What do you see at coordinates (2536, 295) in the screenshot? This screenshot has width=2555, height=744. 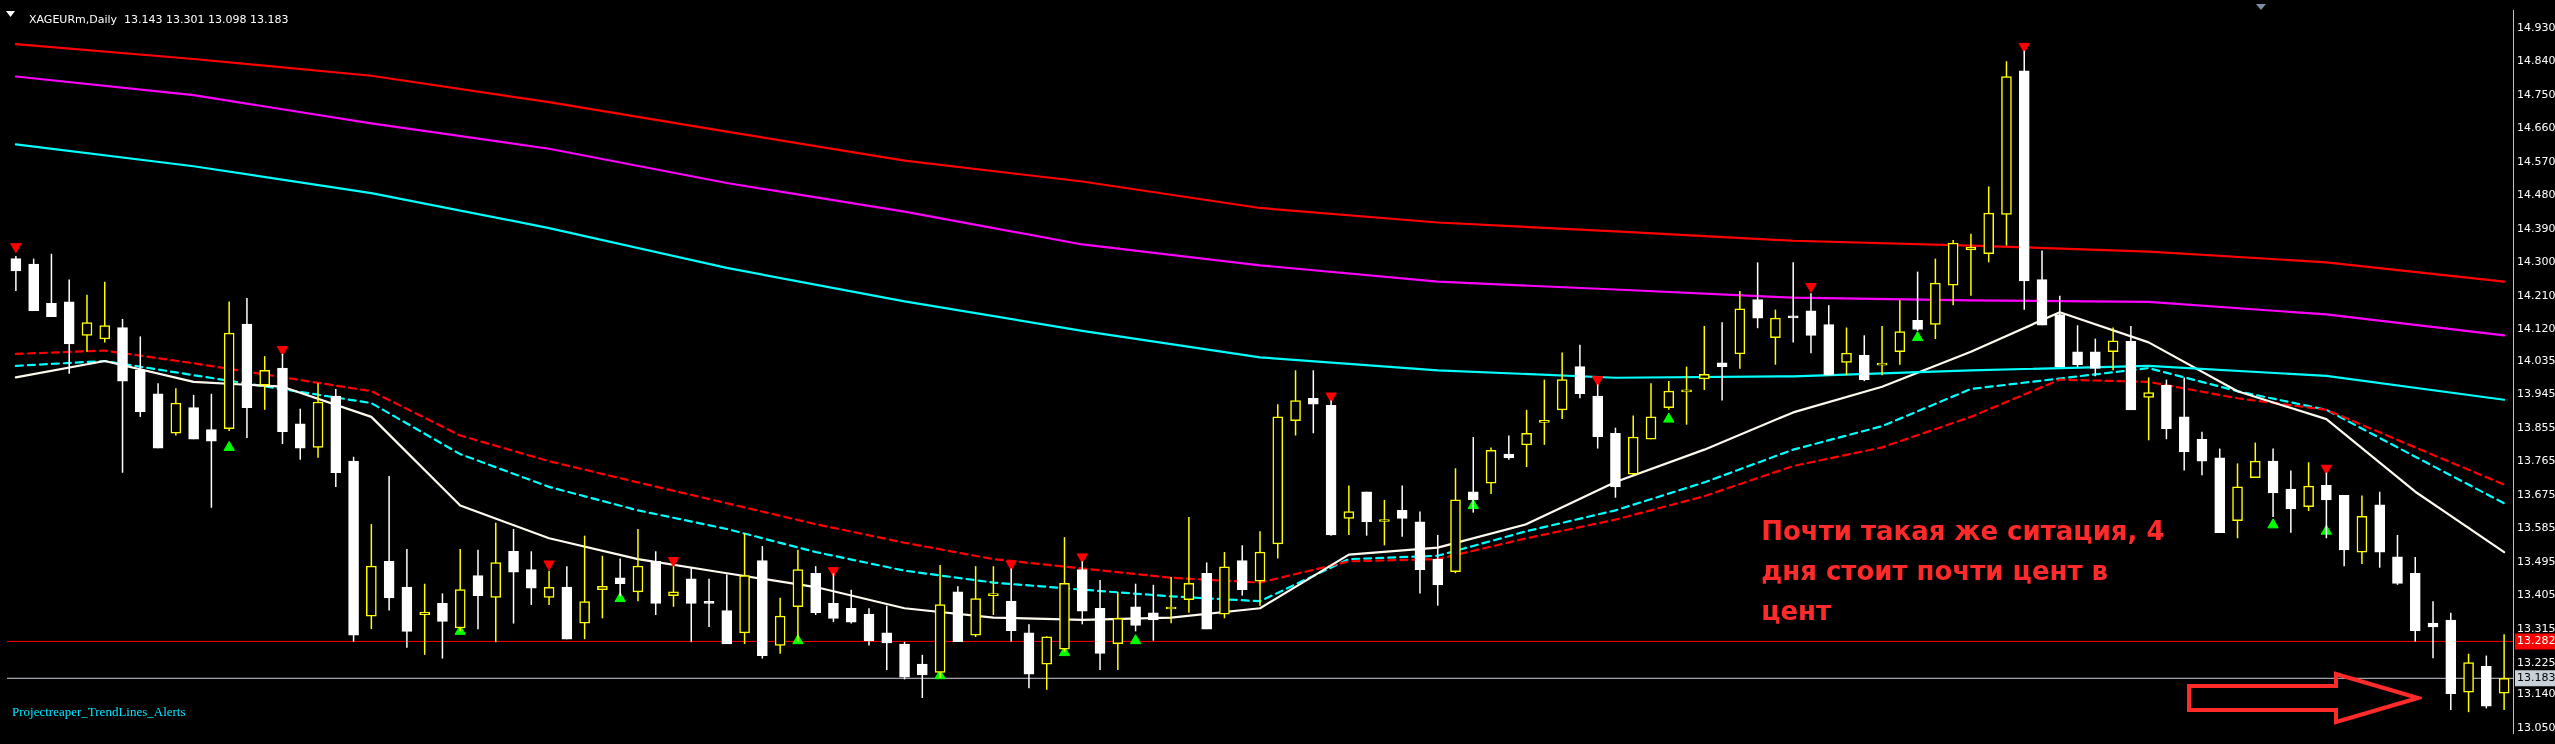 I see `y-tick-label: 14.210` at bounding box center [2536, 295].